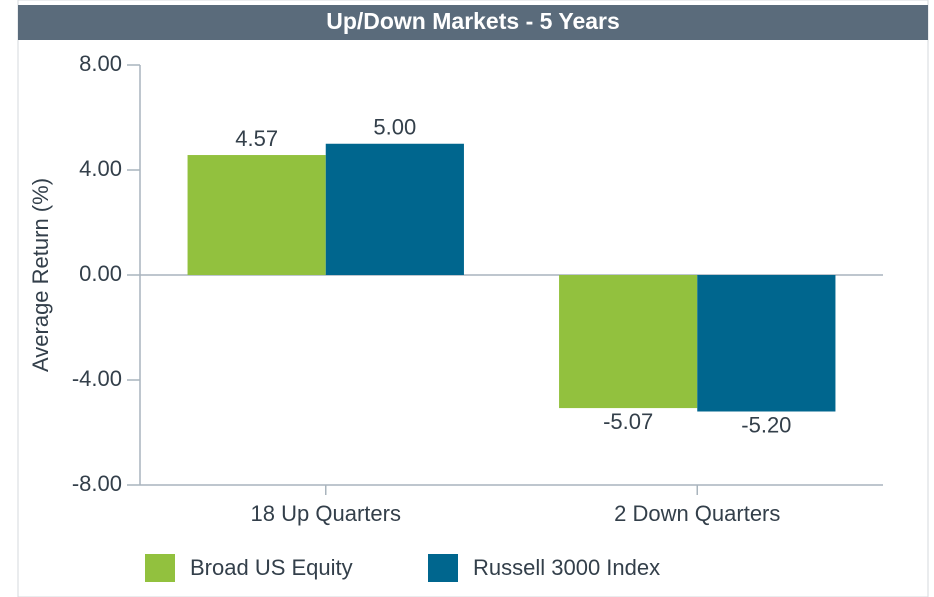  What do you see at coordinates (97, 483) in the screenshot?
I see `y-tick-label: -8.00` at bounding box center [97, 483].